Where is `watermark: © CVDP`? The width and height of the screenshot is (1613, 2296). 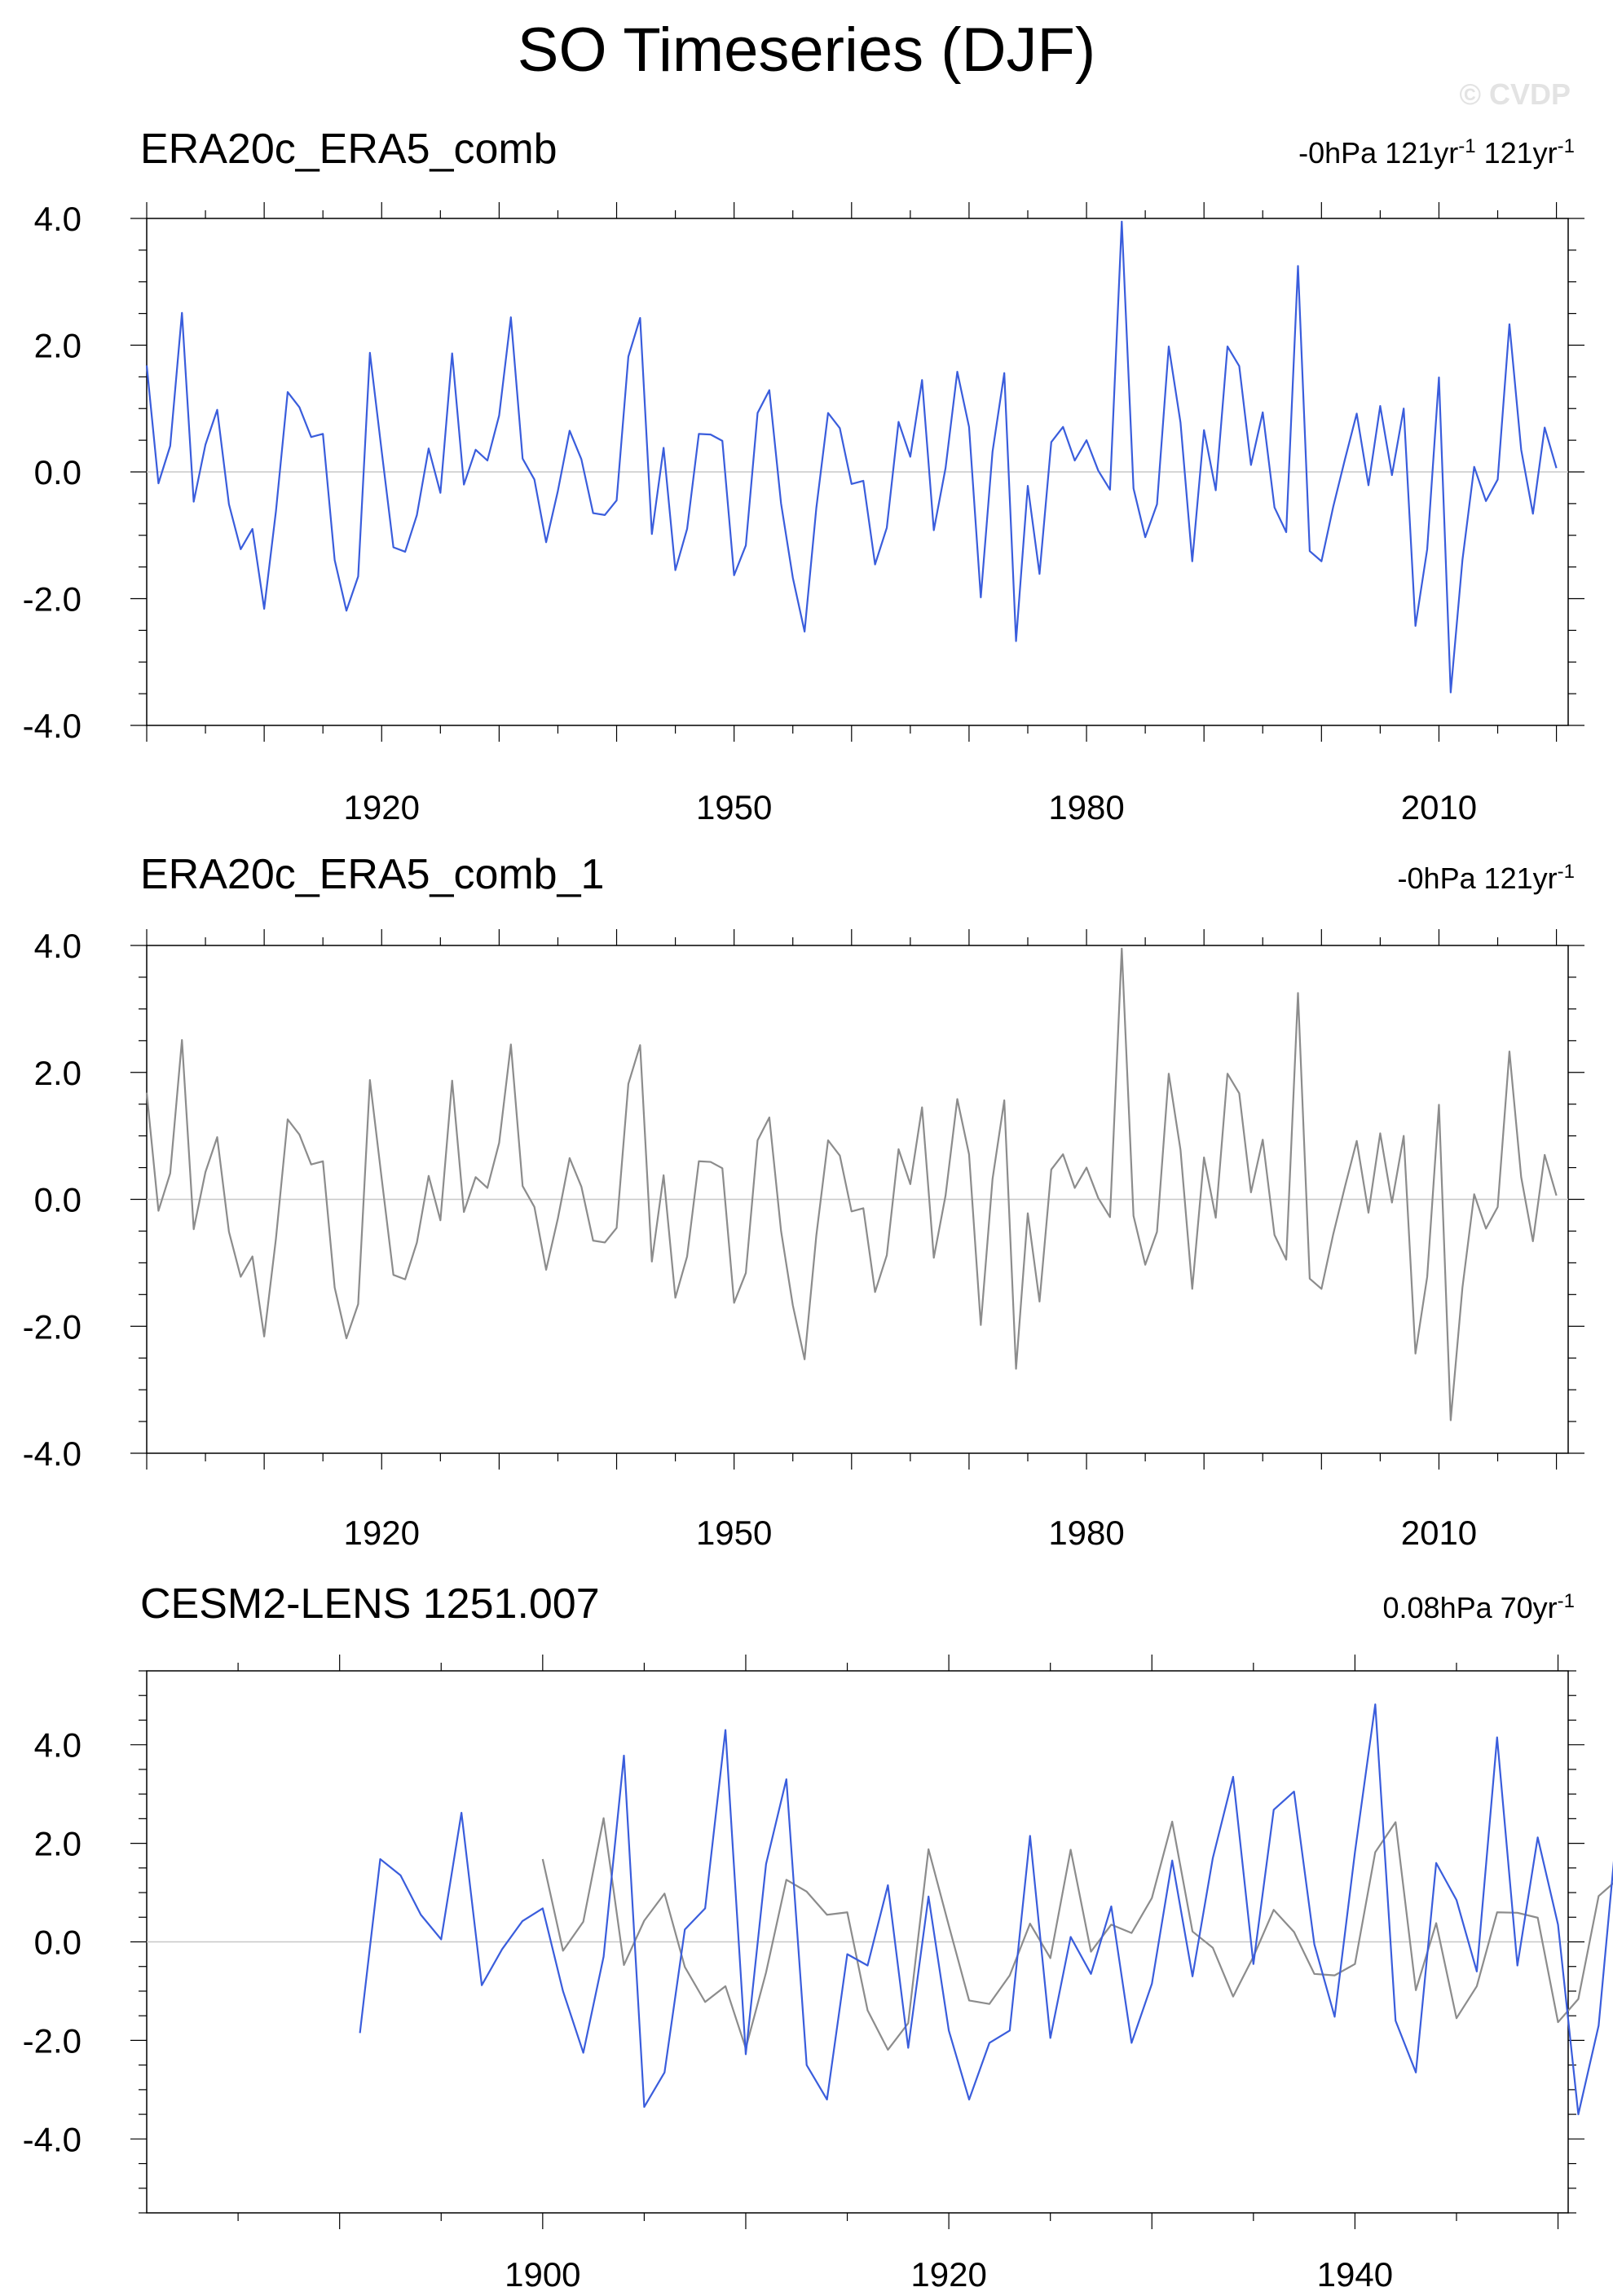 watermark: © CVDP is located at coordinates (1515, 94).